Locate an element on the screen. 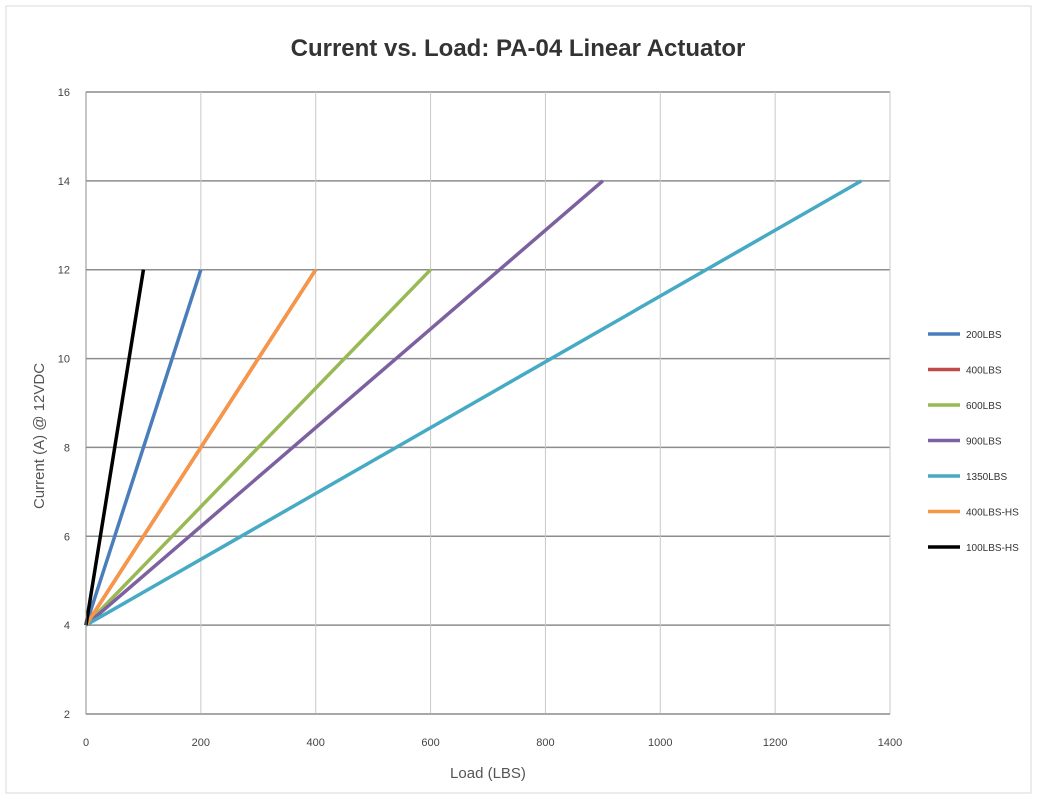  y-tick-label: 4 is located at coordinates (67, 626).